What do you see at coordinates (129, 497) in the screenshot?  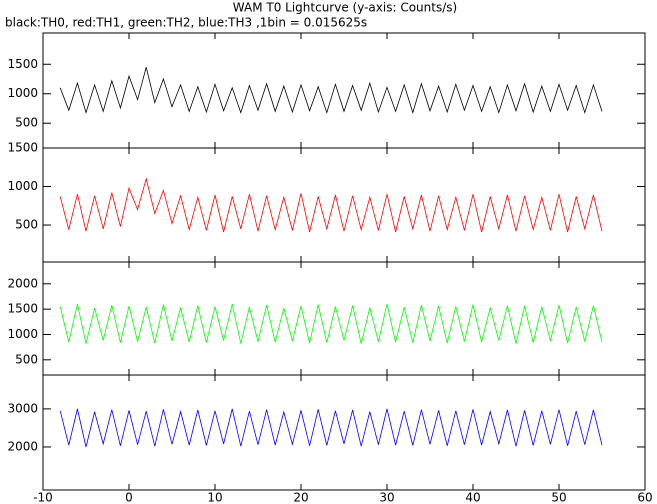 I see `x-tick-label: 0` at bounding box center [129, 497].